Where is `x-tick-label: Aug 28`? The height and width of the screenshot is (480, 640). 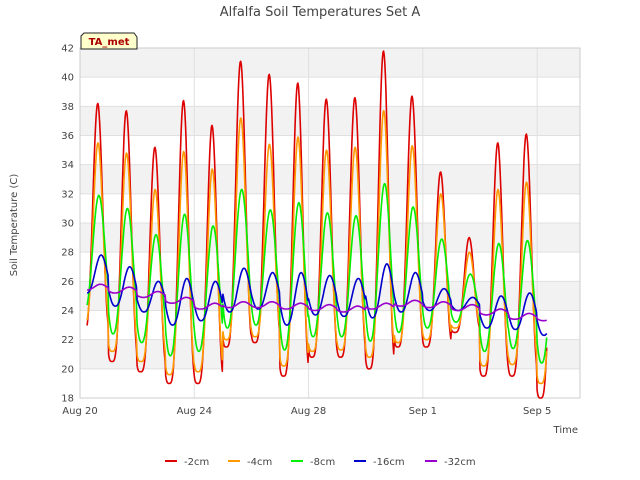 x-tick-label: Aug 28 is located at coordinates (308, 411).